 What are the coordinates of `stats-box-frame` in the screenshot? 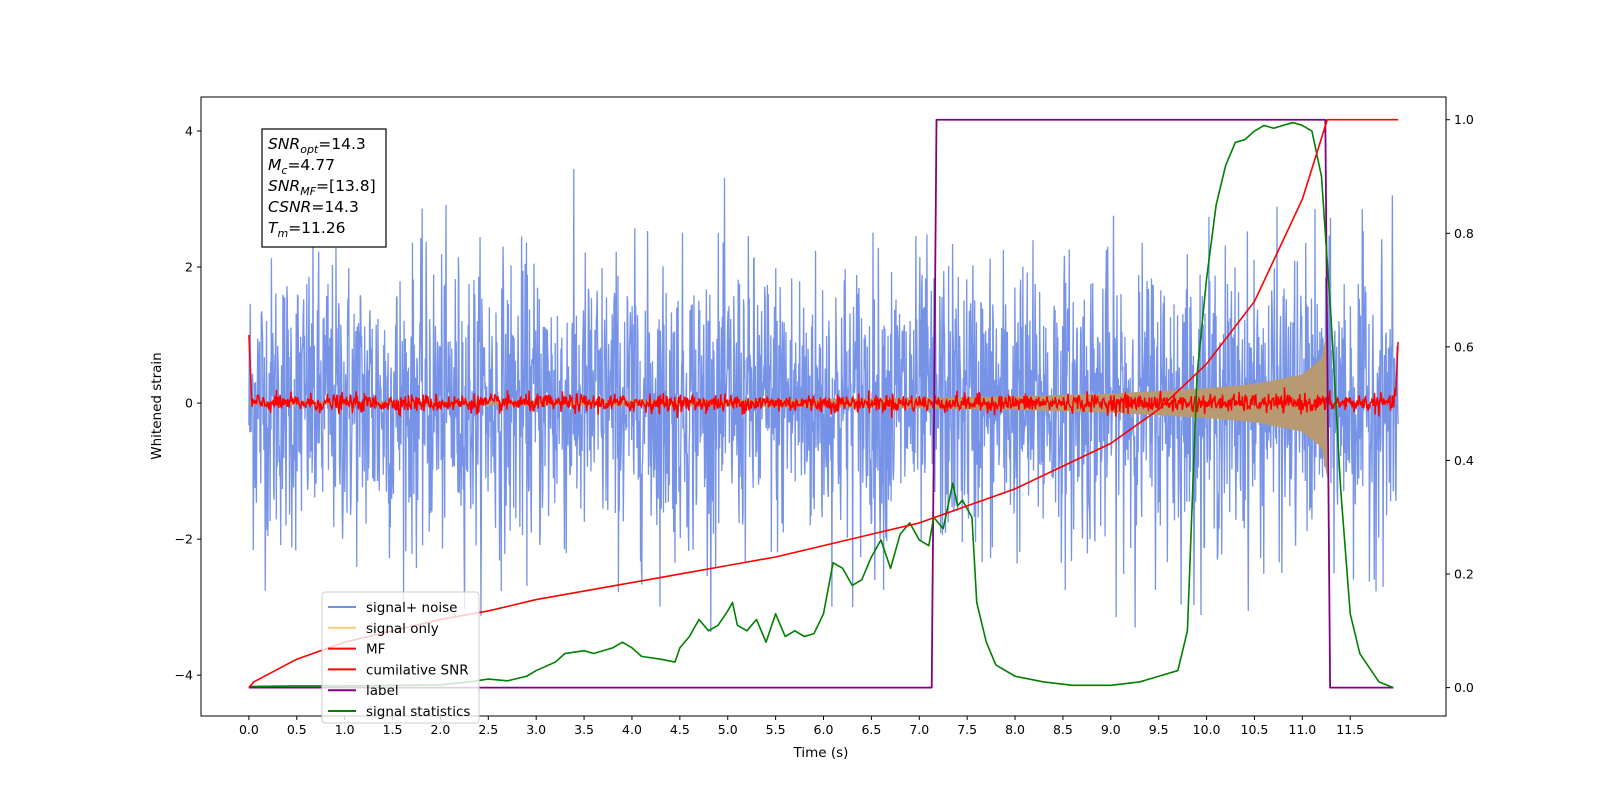 It's located at (324, 188).